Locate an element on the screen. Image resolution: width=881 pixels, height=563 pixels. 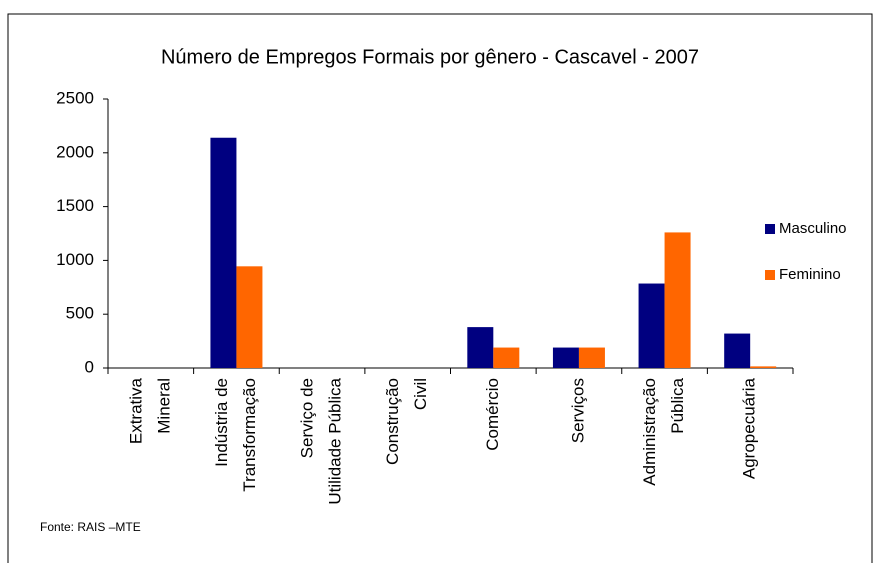
legend-label: Masculino is located at coordinates (813, 228).